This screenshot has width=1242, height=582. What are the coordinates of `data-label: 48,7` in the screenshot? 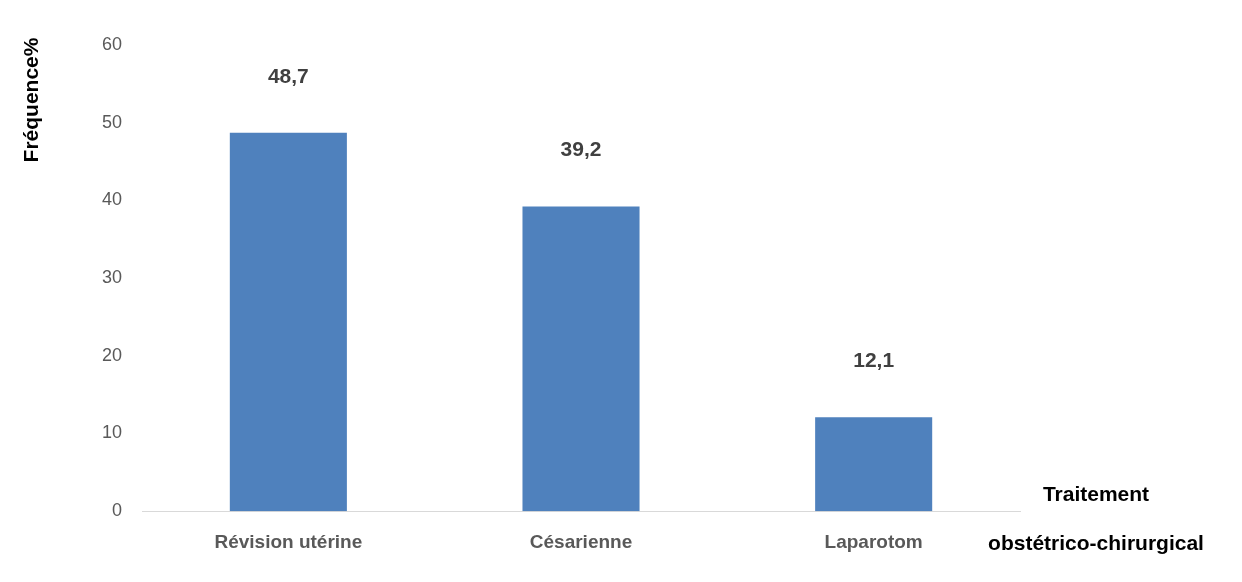 It's located at (288, 75).